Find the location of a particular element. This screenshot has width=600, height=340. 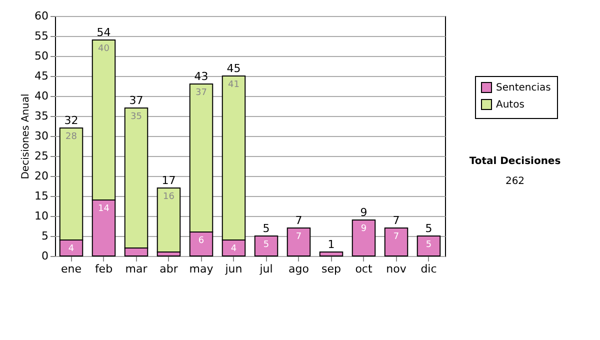

data-label: 37 is located at coordinates (201, 93).